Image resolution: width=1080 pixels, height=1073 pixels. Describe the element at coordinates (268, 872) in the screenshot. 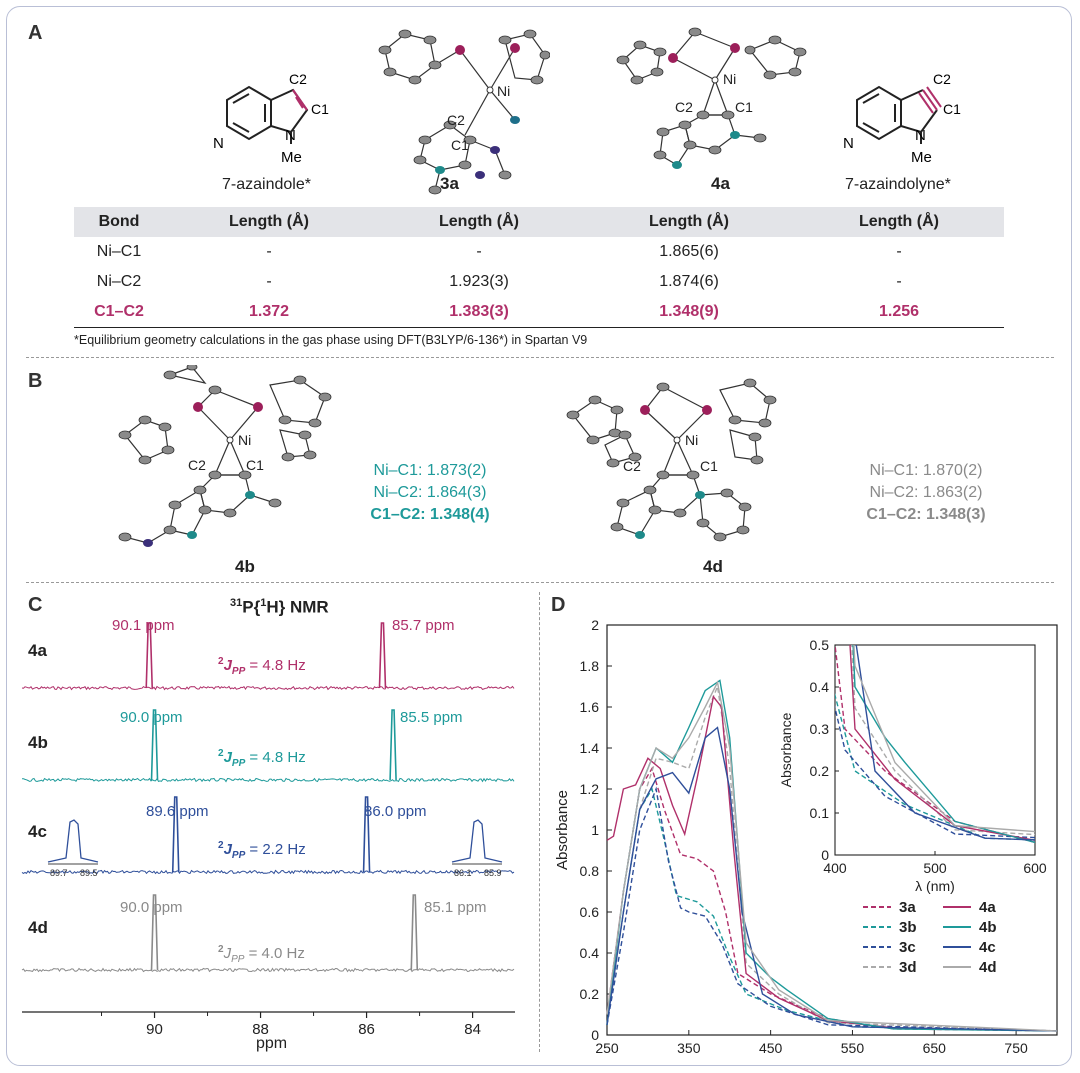

I see `nmr-baseline-4c` at that location.